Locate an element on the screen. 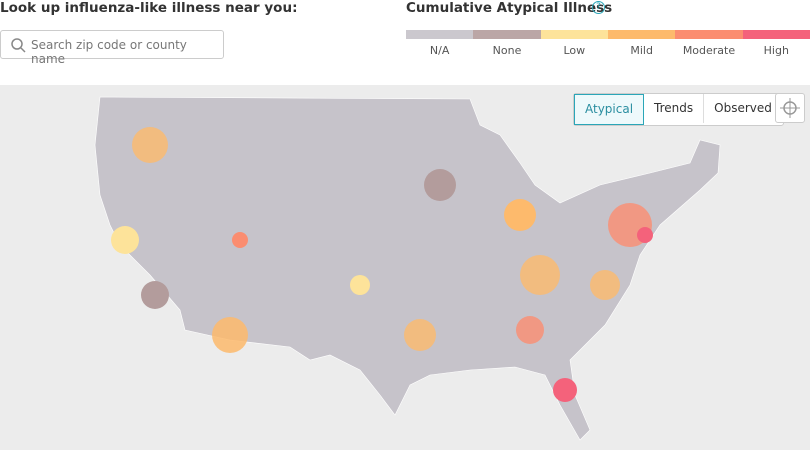 This screenshot has width=810, height=450. locate-icon is located at coordinates (790, 108).